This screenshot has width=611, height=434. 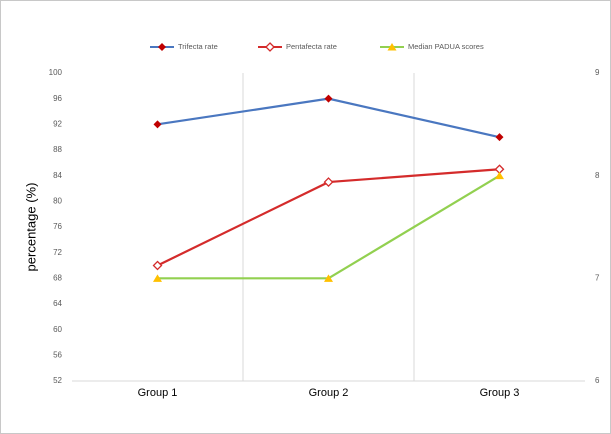 What do you see at coordinates (57, 252) in the screenshot?
I see `y-tick-label: 72` at bounding box center [57, 252].